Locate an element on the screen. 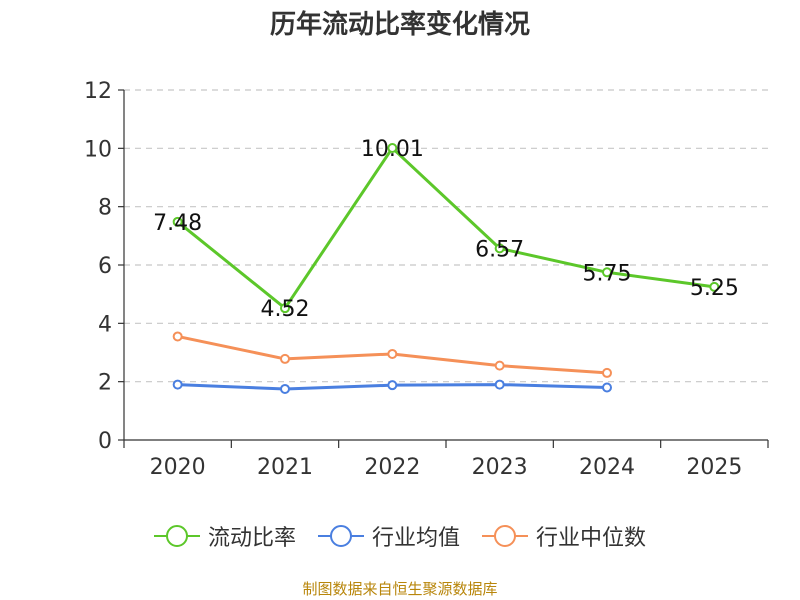  data-label: 5.75 is located at coordinates (607, 273).